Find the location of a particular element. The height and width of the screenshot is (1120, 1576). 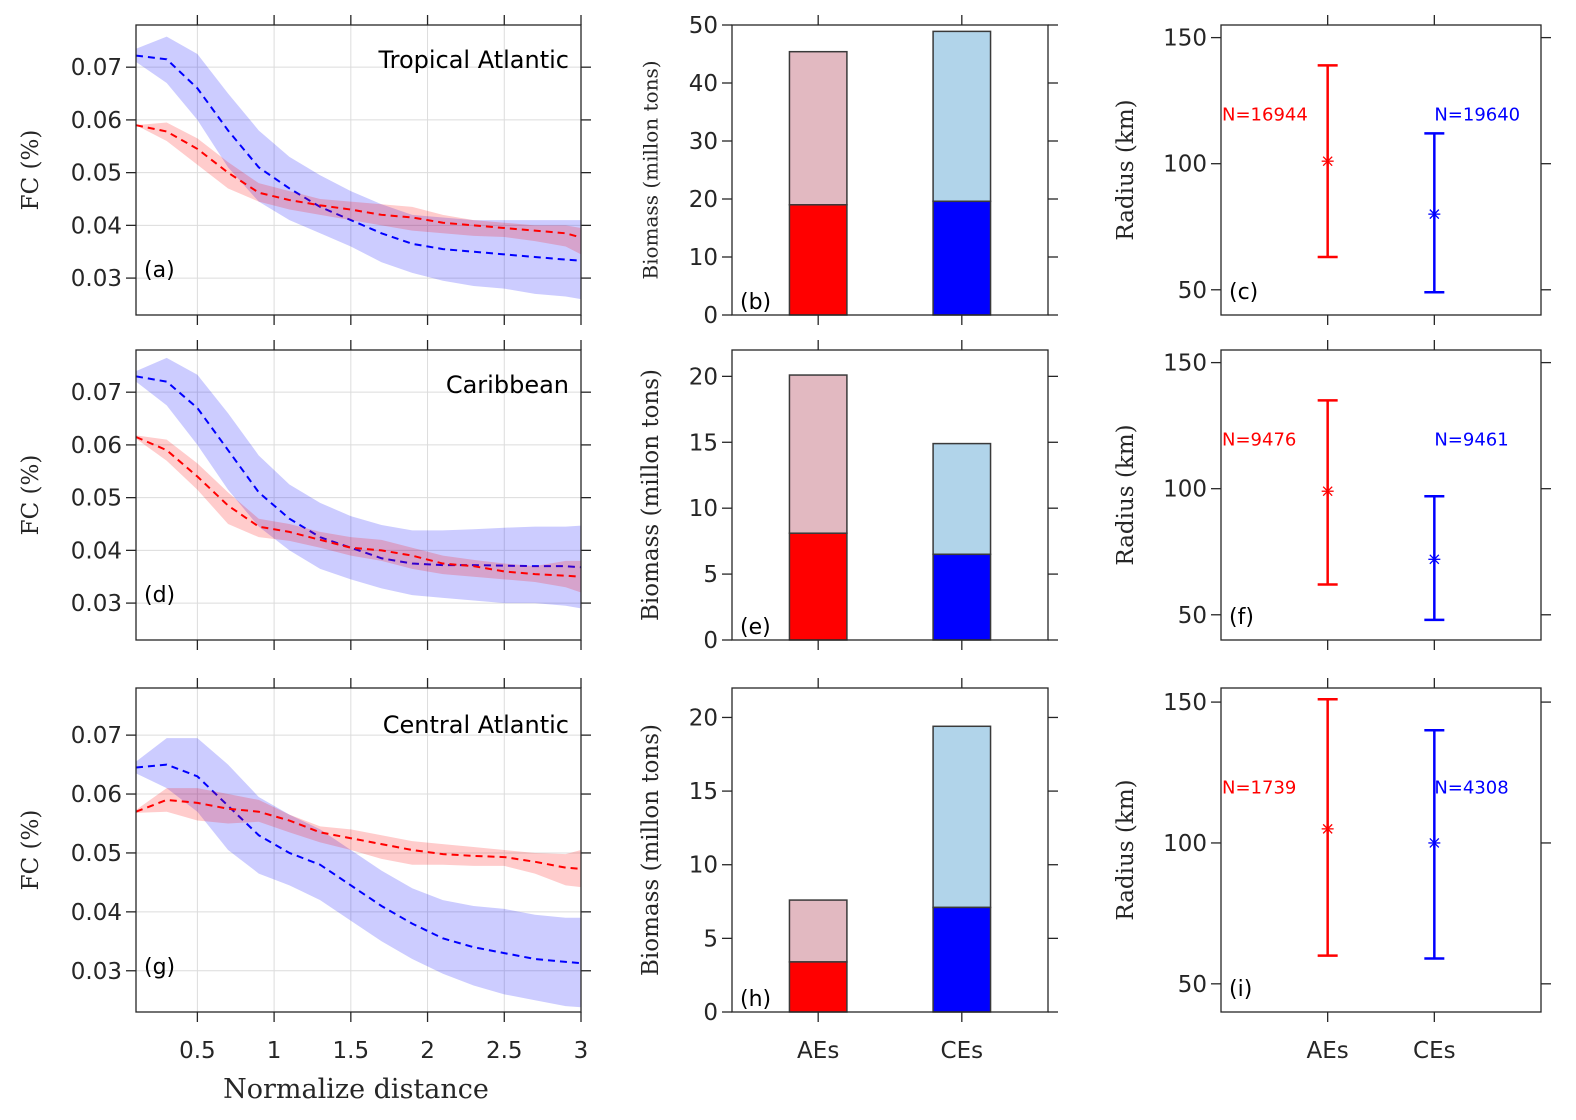

panel-e: 0 5 10 15 20 Biomass (millon tons) (e) is located at coordinates (848, 497).